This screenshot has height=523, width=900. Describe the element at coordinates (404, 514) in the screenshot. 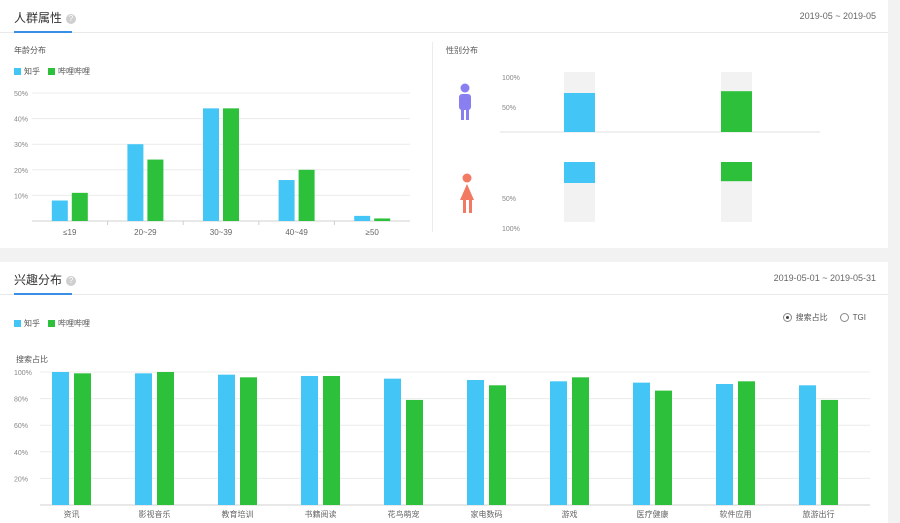

I see `x-tick-label: 花鸟萌宠` at that location.